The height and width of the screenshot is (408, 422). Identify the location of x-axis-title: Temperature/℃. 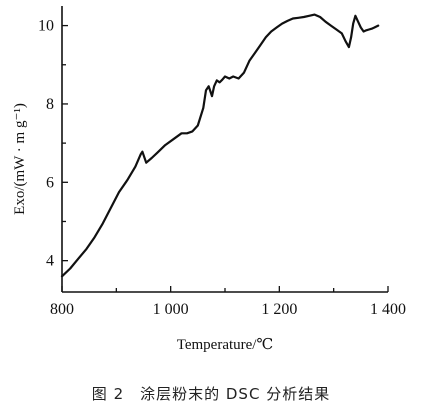
(225, 345).